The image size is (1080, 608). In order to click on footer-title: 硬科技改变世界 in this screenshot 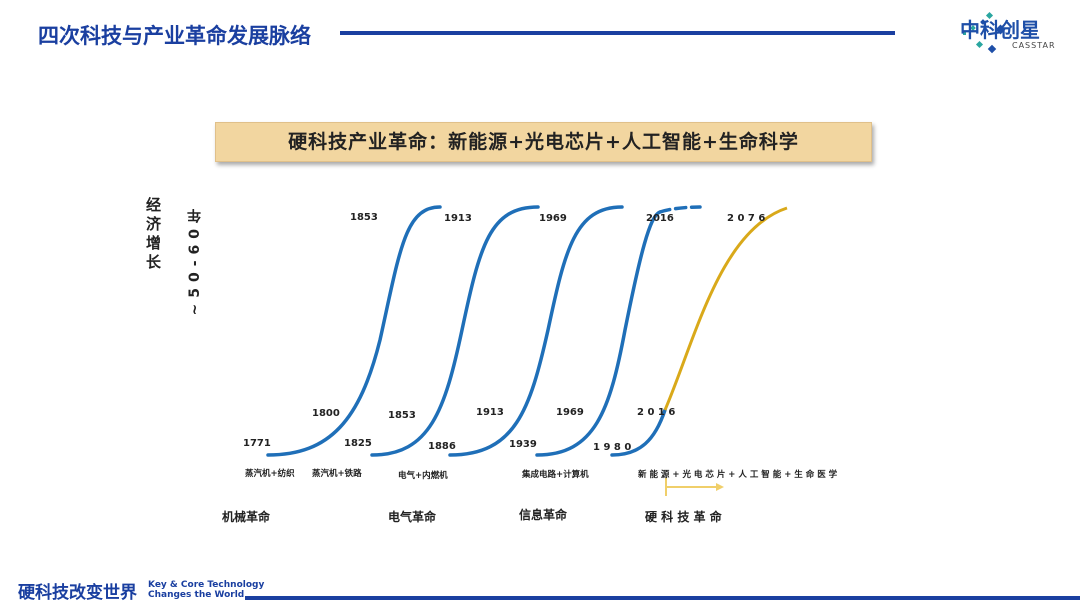, I will do `click(77, 593)`.